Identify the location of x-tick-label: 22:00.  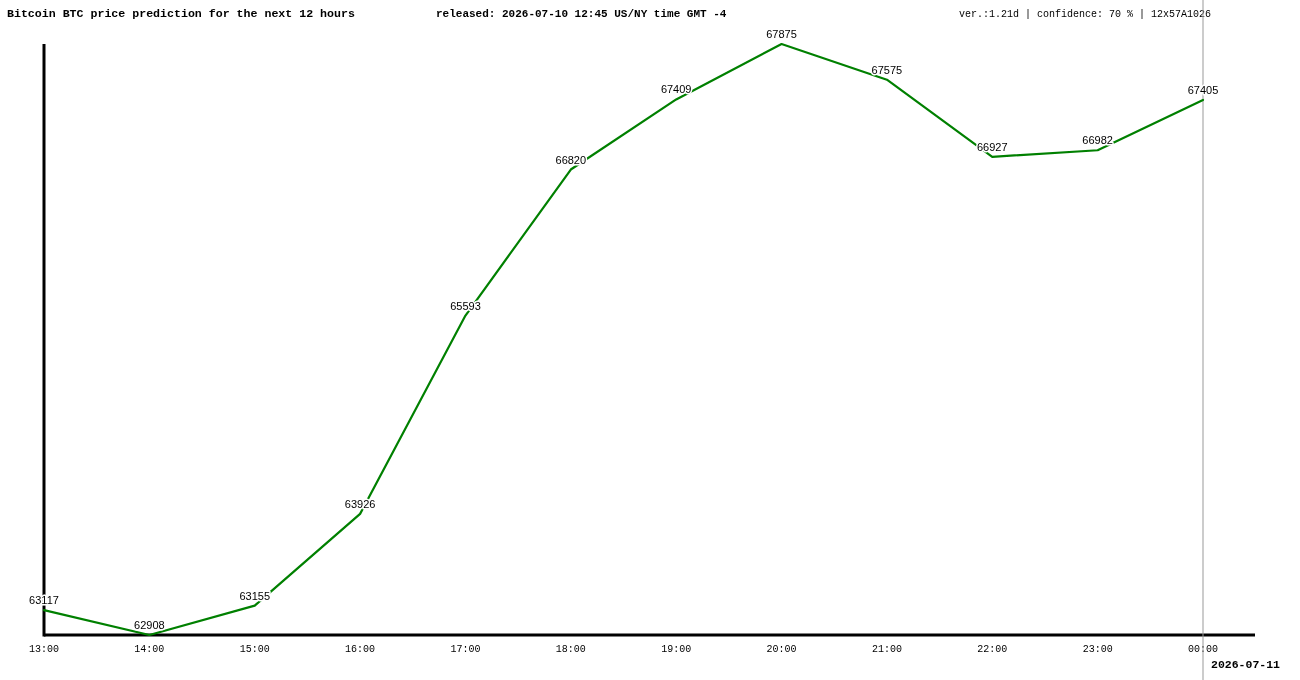
(992, 649).